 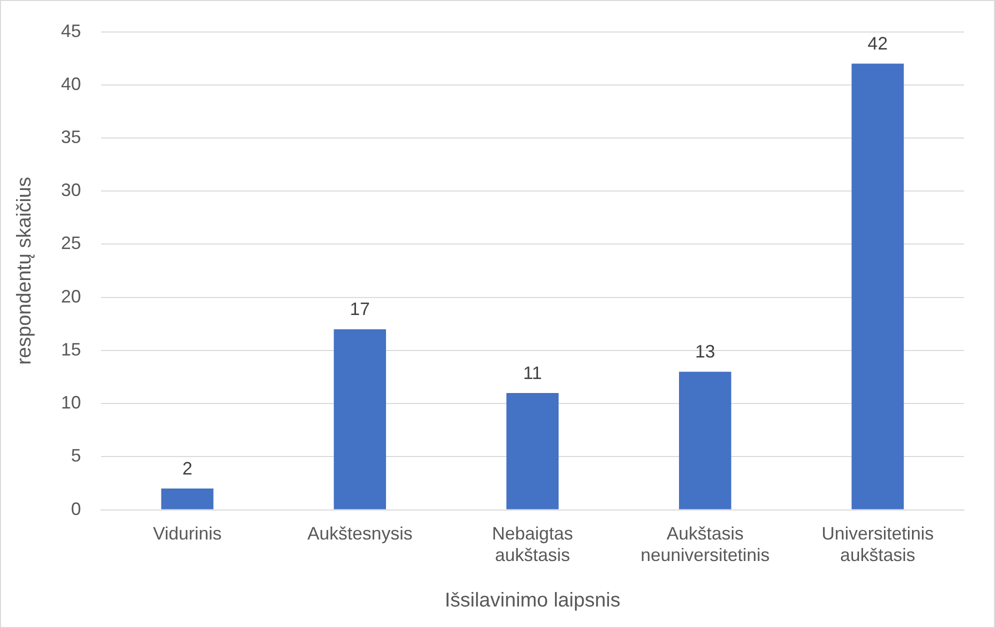 I want to click on y-tick-label: 0, so click(x=76, y=508).